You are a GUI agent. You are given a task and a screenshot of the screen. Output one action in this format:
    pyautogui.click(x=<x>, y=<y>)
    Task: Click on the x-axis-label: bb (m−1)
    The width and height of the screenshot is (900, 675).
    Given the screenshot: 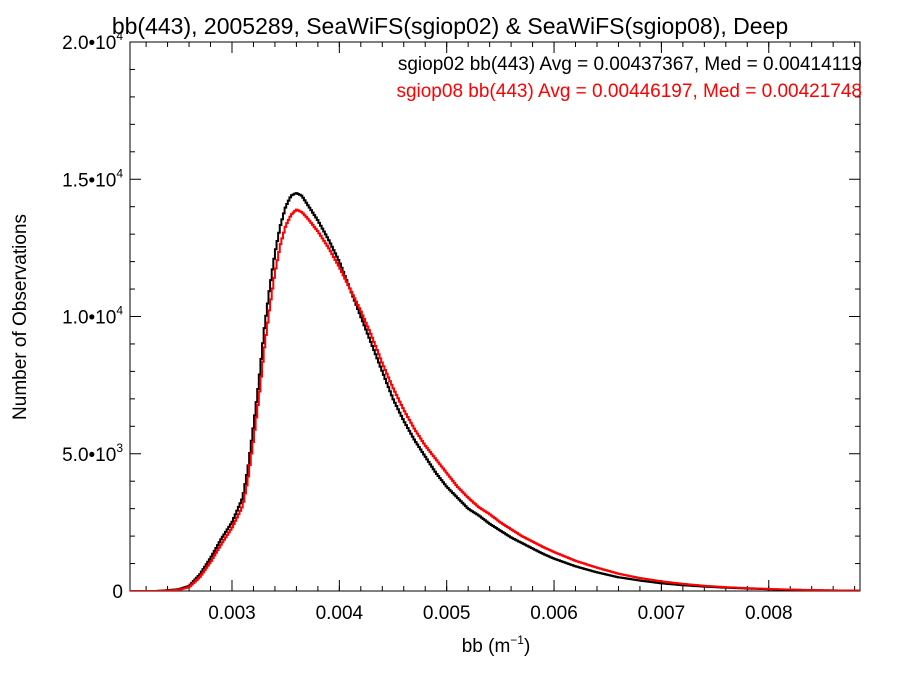 What is the action you would take?
    pyautogui.click(x=496, y=645)
    